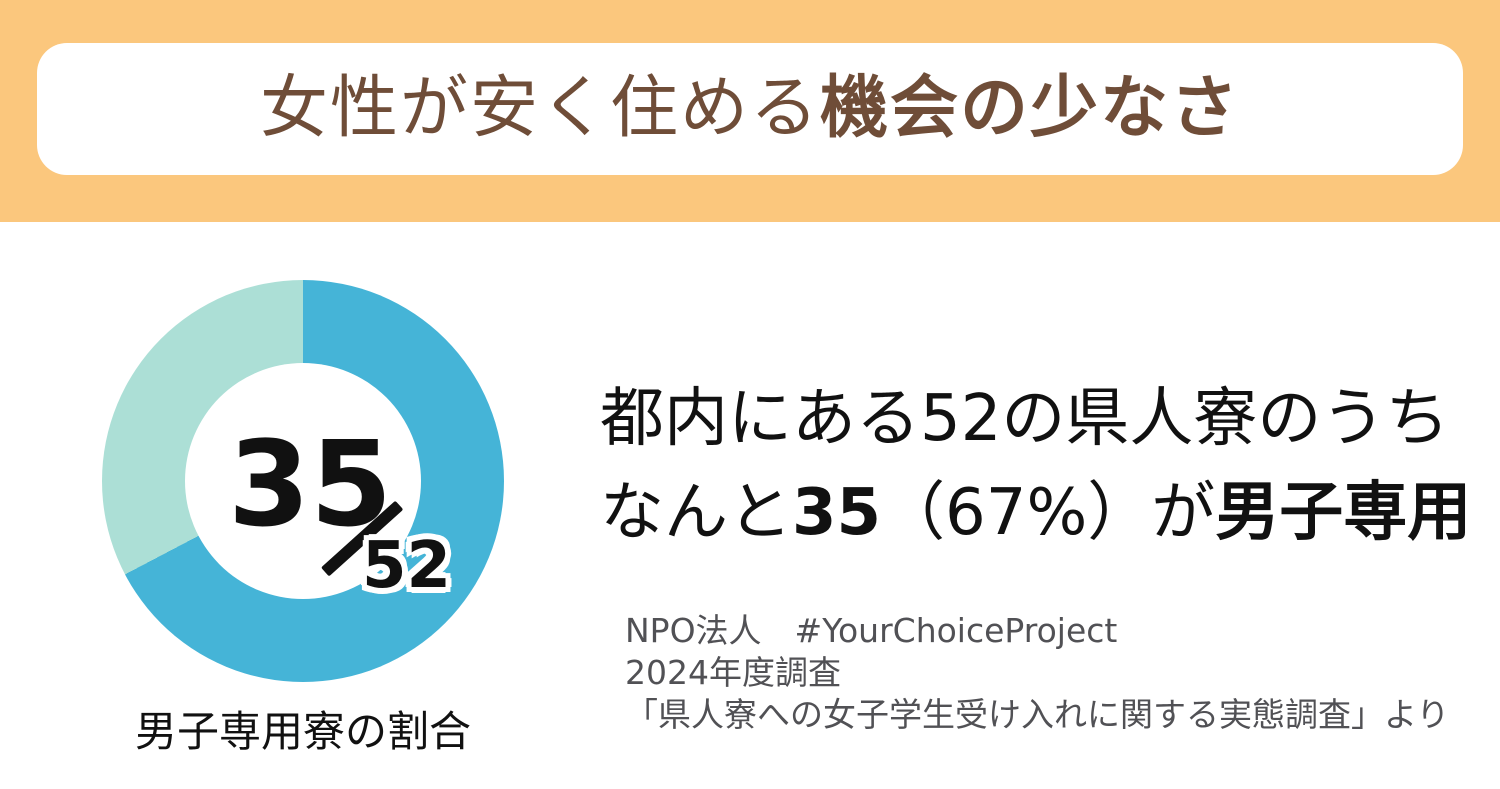 The width and height of the screenshot is (1500, 789). Describe the element at coordinates (871, 630) in the screenshot. I see `source-line1: NPO法人 #YourChoiceProject` at that location.